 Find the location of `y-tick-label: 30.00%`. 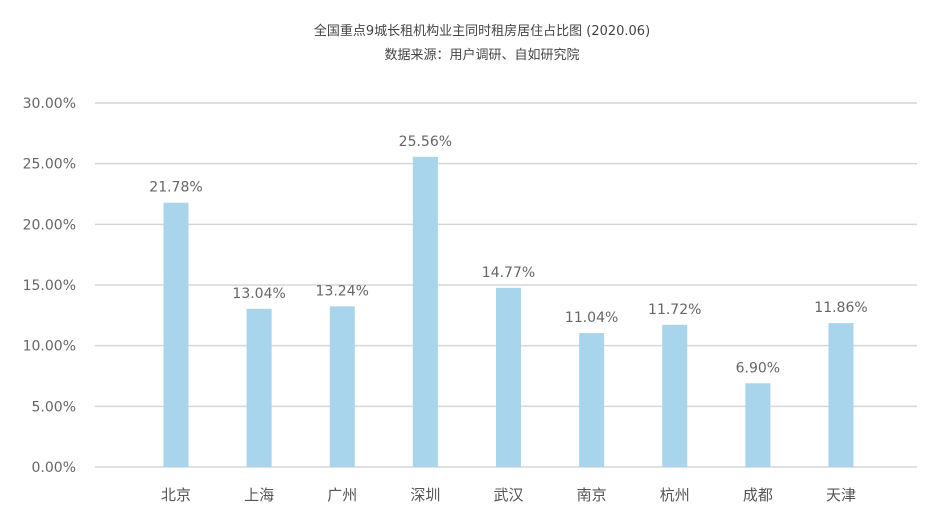

y-tick-label: 30.00% is located at coordinates (49, 104).